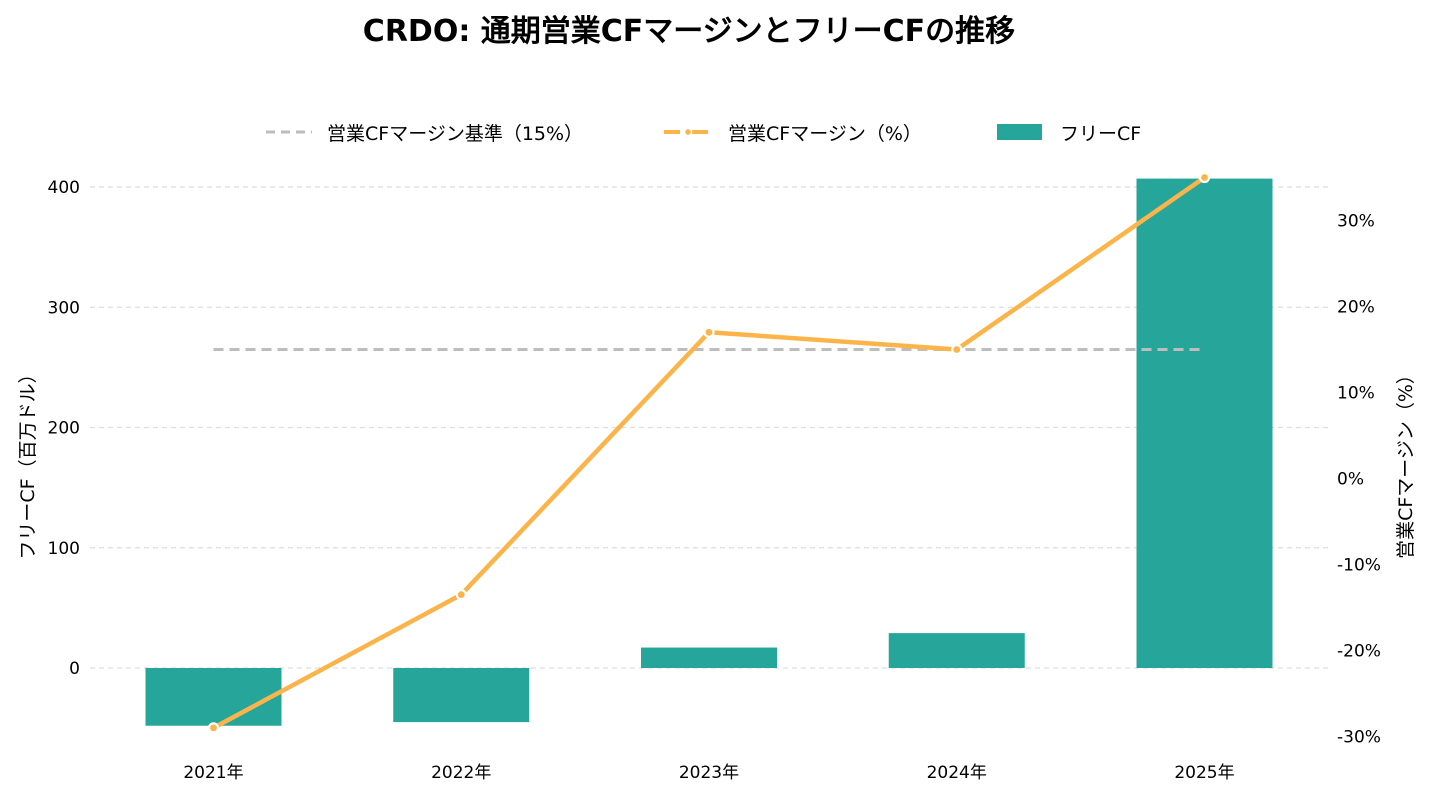 This screenshot has width=1432, height=798. Describe the element at coordinates (74, 669) in the screenshot. I see `left-tick-label: 0` at that location.